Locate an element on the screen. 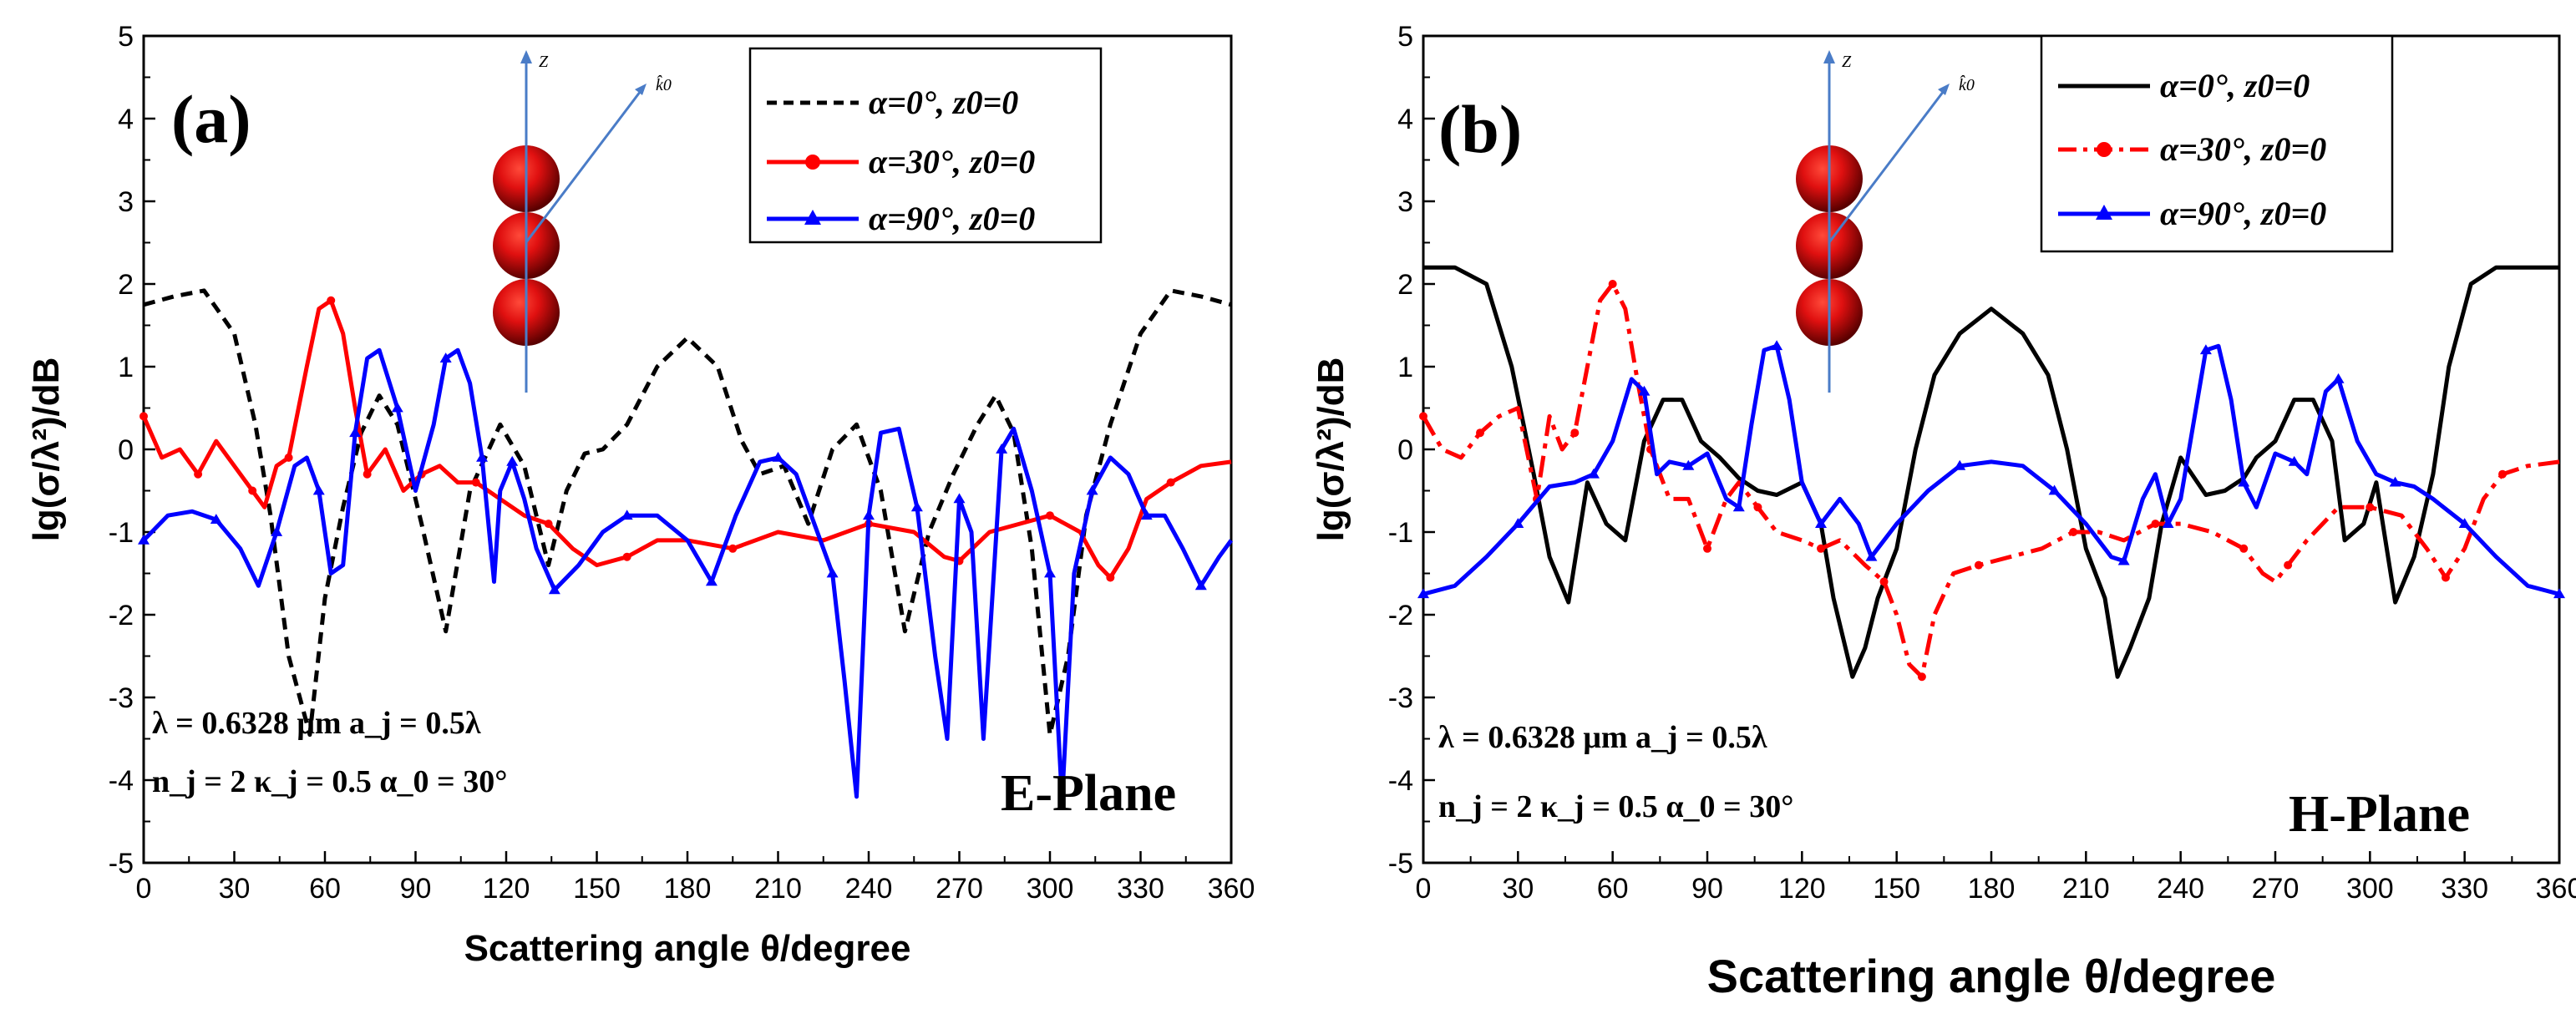 Image resolution: width=2576 pixels, height=1014 pixels. param-line-a-1: λ = 0.6328 μm a_j = 0.5λ is located at coordinates (316, 723).